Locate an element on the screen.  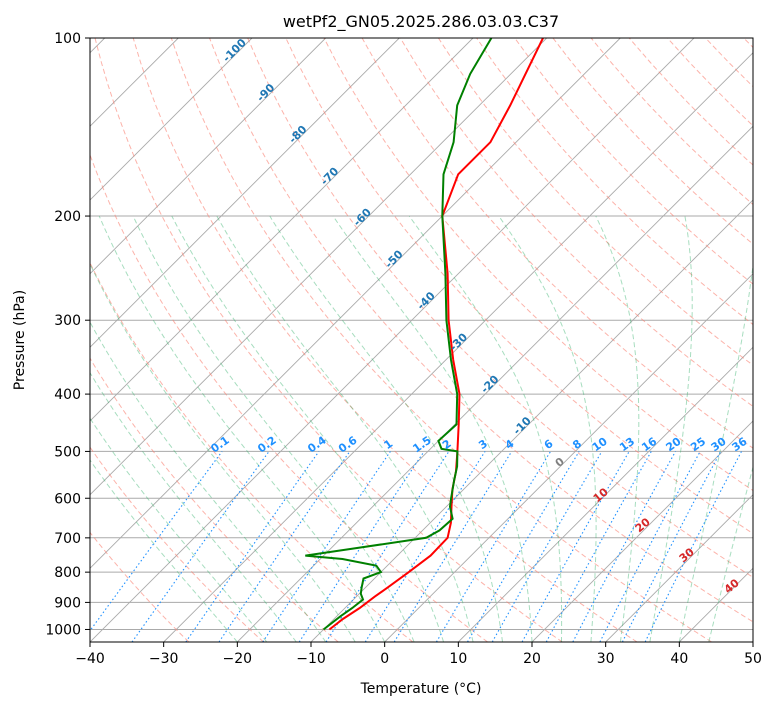
x-tick-label: 10 is located at coordinates (458, 659).